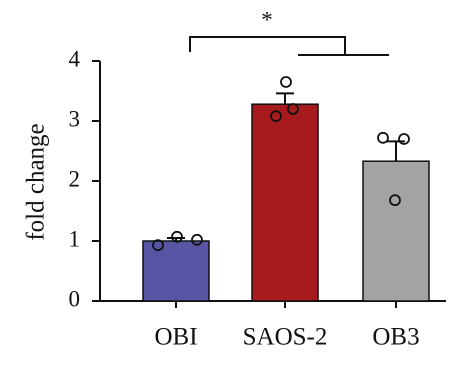 The image size is (474, 366). What do you see at coordinates (267, 45) in the screenshot?
I see `bracket-line` at bounding box center [267, 45].